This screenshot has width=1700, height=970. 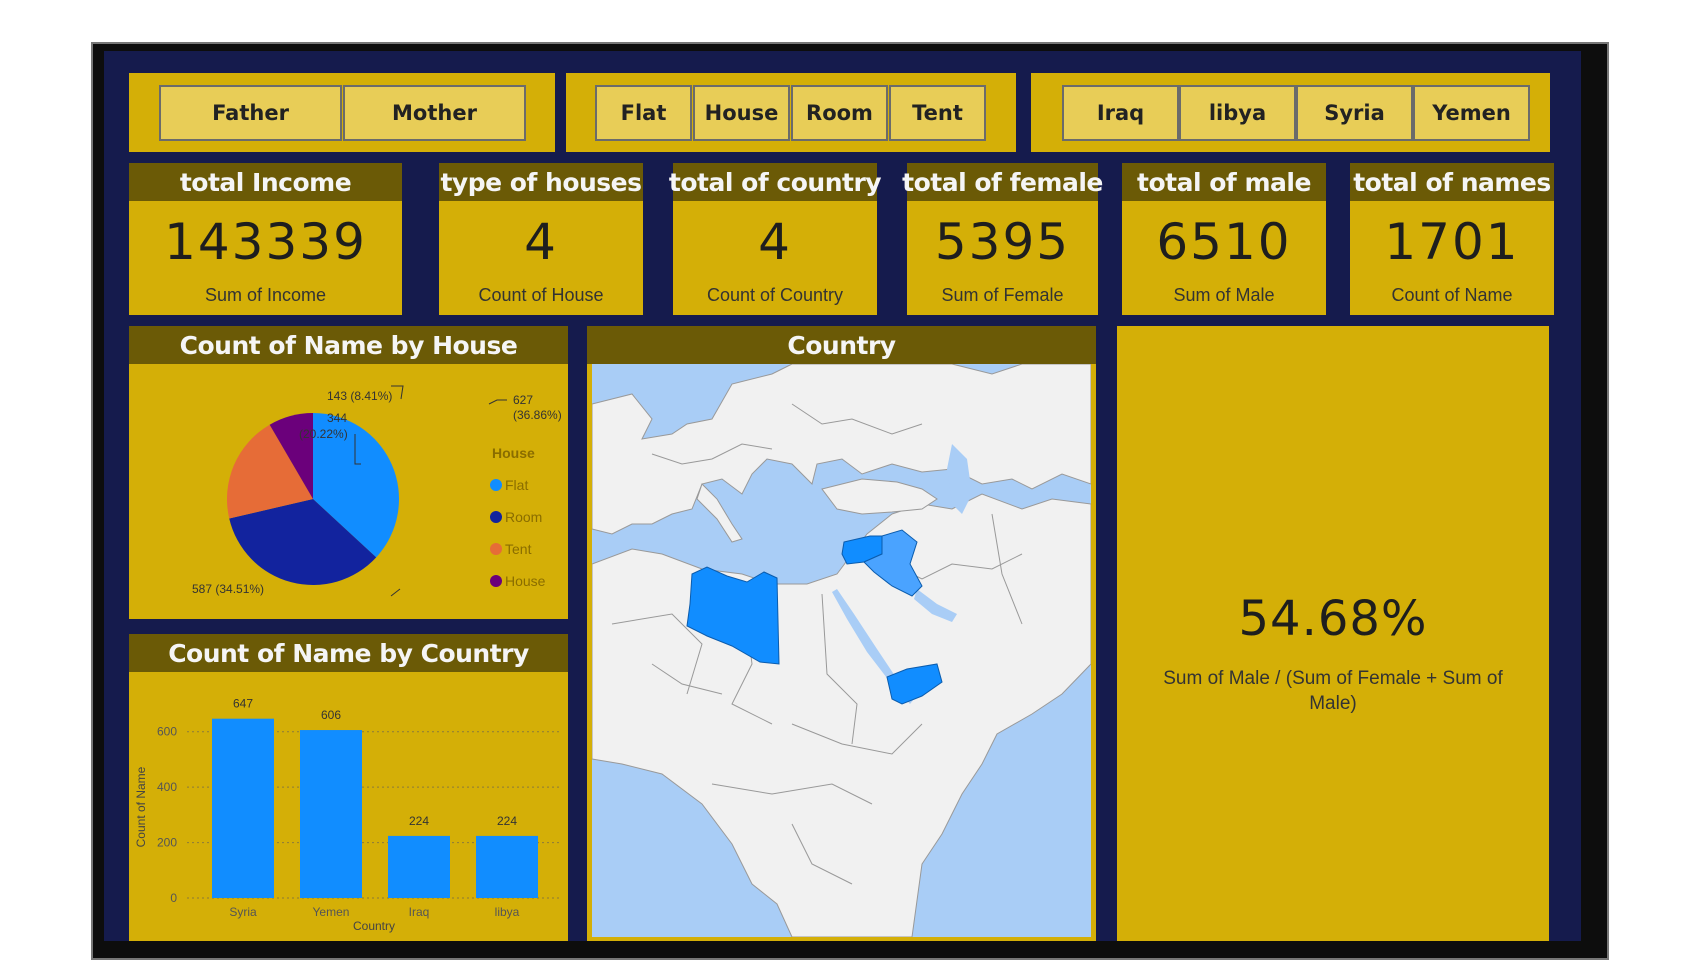 What do you see at coordinates (496, 517) in the screenshot?
I see `legend-swatch-room` at bounding box center [496, 517].